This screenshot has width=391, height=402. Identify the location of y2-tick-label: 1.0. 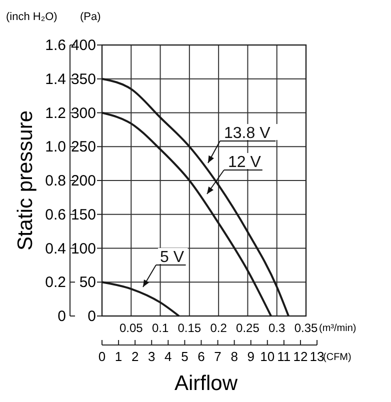
(55, 147).